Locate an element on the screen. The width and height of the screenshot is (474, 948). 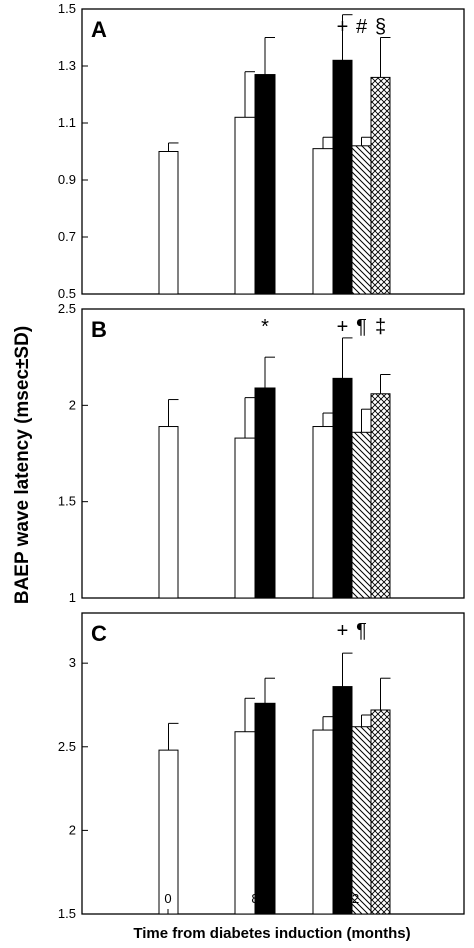
significance-mark: § is located at coordinates (380, 27).